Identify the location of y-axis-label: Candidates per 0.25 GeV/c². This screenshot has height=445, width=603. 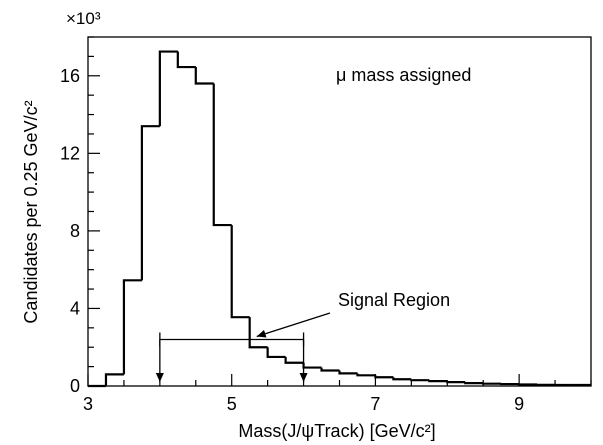
(31, 211).